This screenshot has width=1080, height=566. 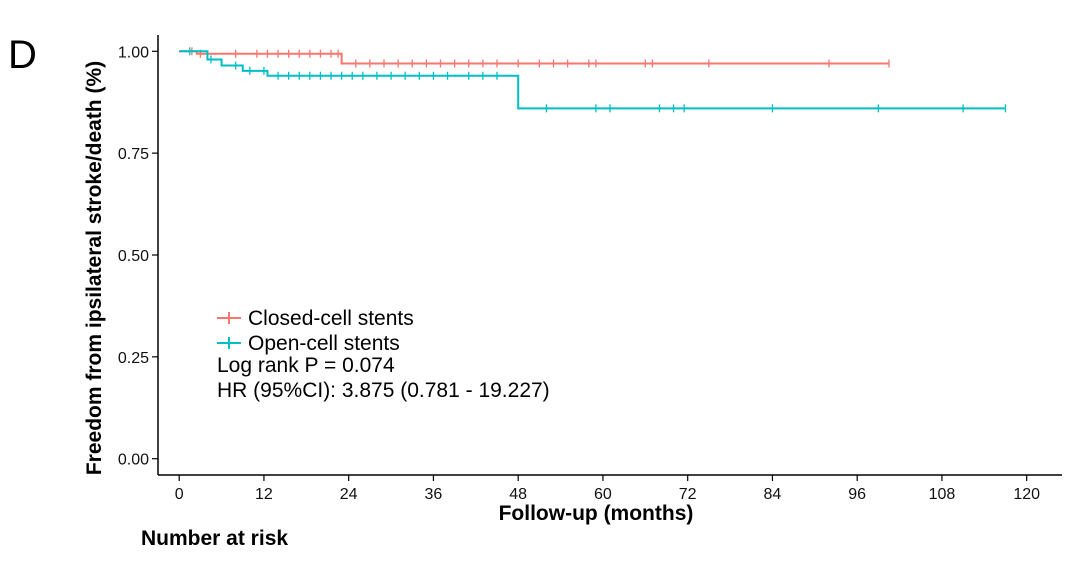 I want to click on x-axis-title: Follow-up (months), so click(x=596, y=513).